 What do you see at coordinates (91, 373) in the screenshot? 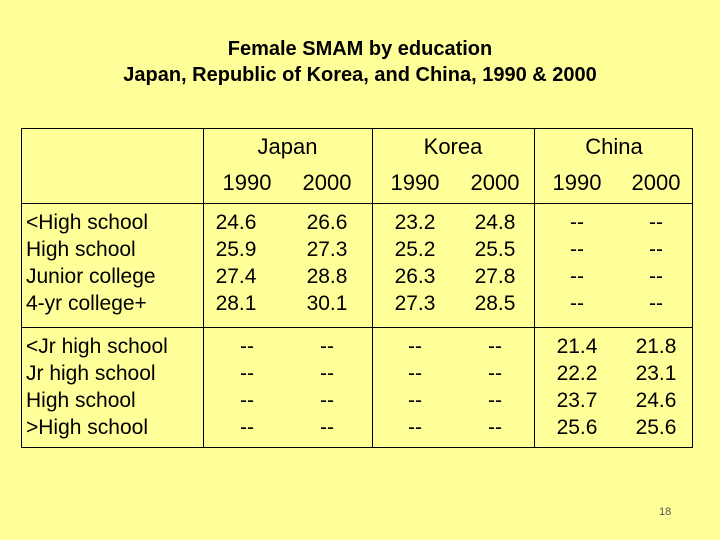
I see `row-label: Jr high school` at bounding box center [91, 373].